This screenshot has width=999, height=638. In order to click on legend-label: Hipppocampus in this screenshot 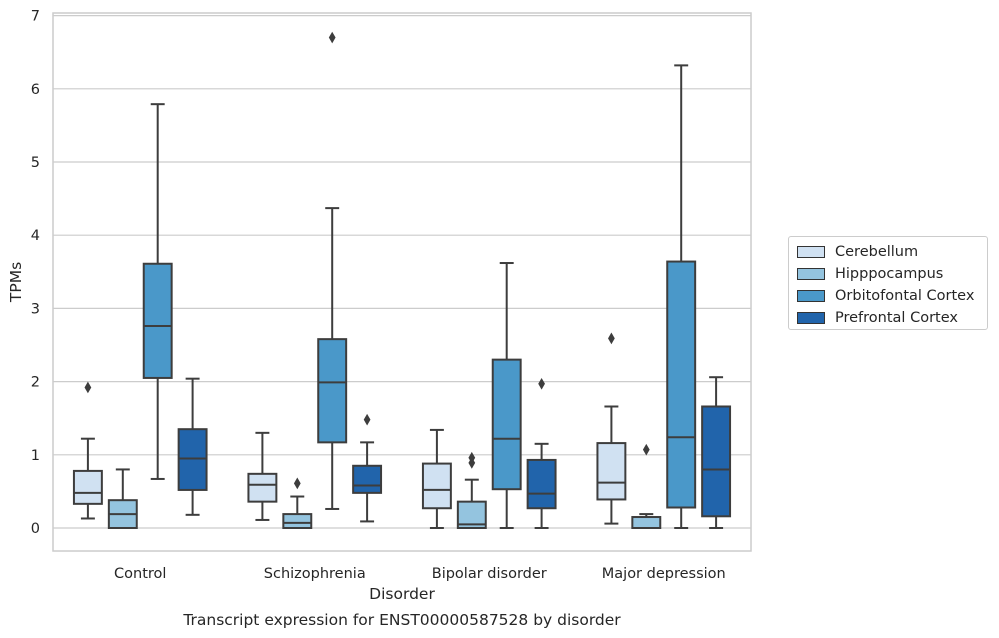, I will do `click(889, 274)`.